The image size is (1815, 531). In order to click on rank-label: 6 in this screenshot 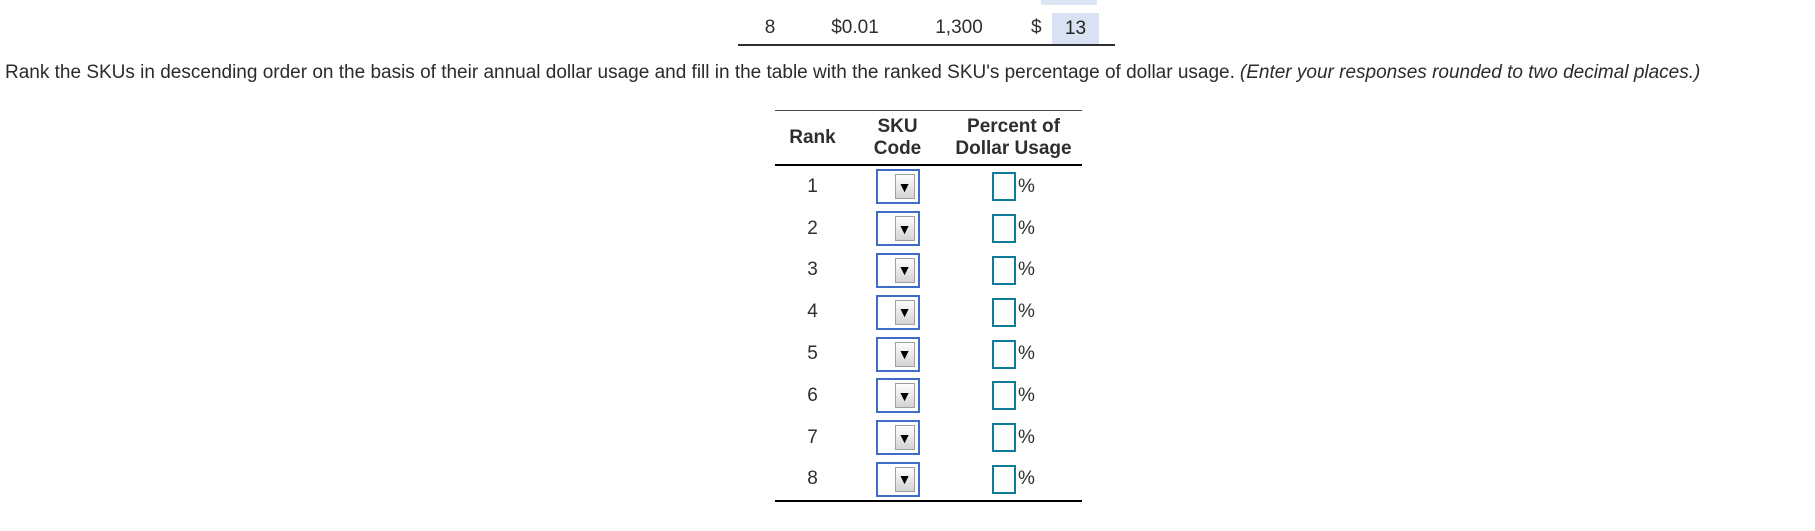, I will do `click(812, 395)`.